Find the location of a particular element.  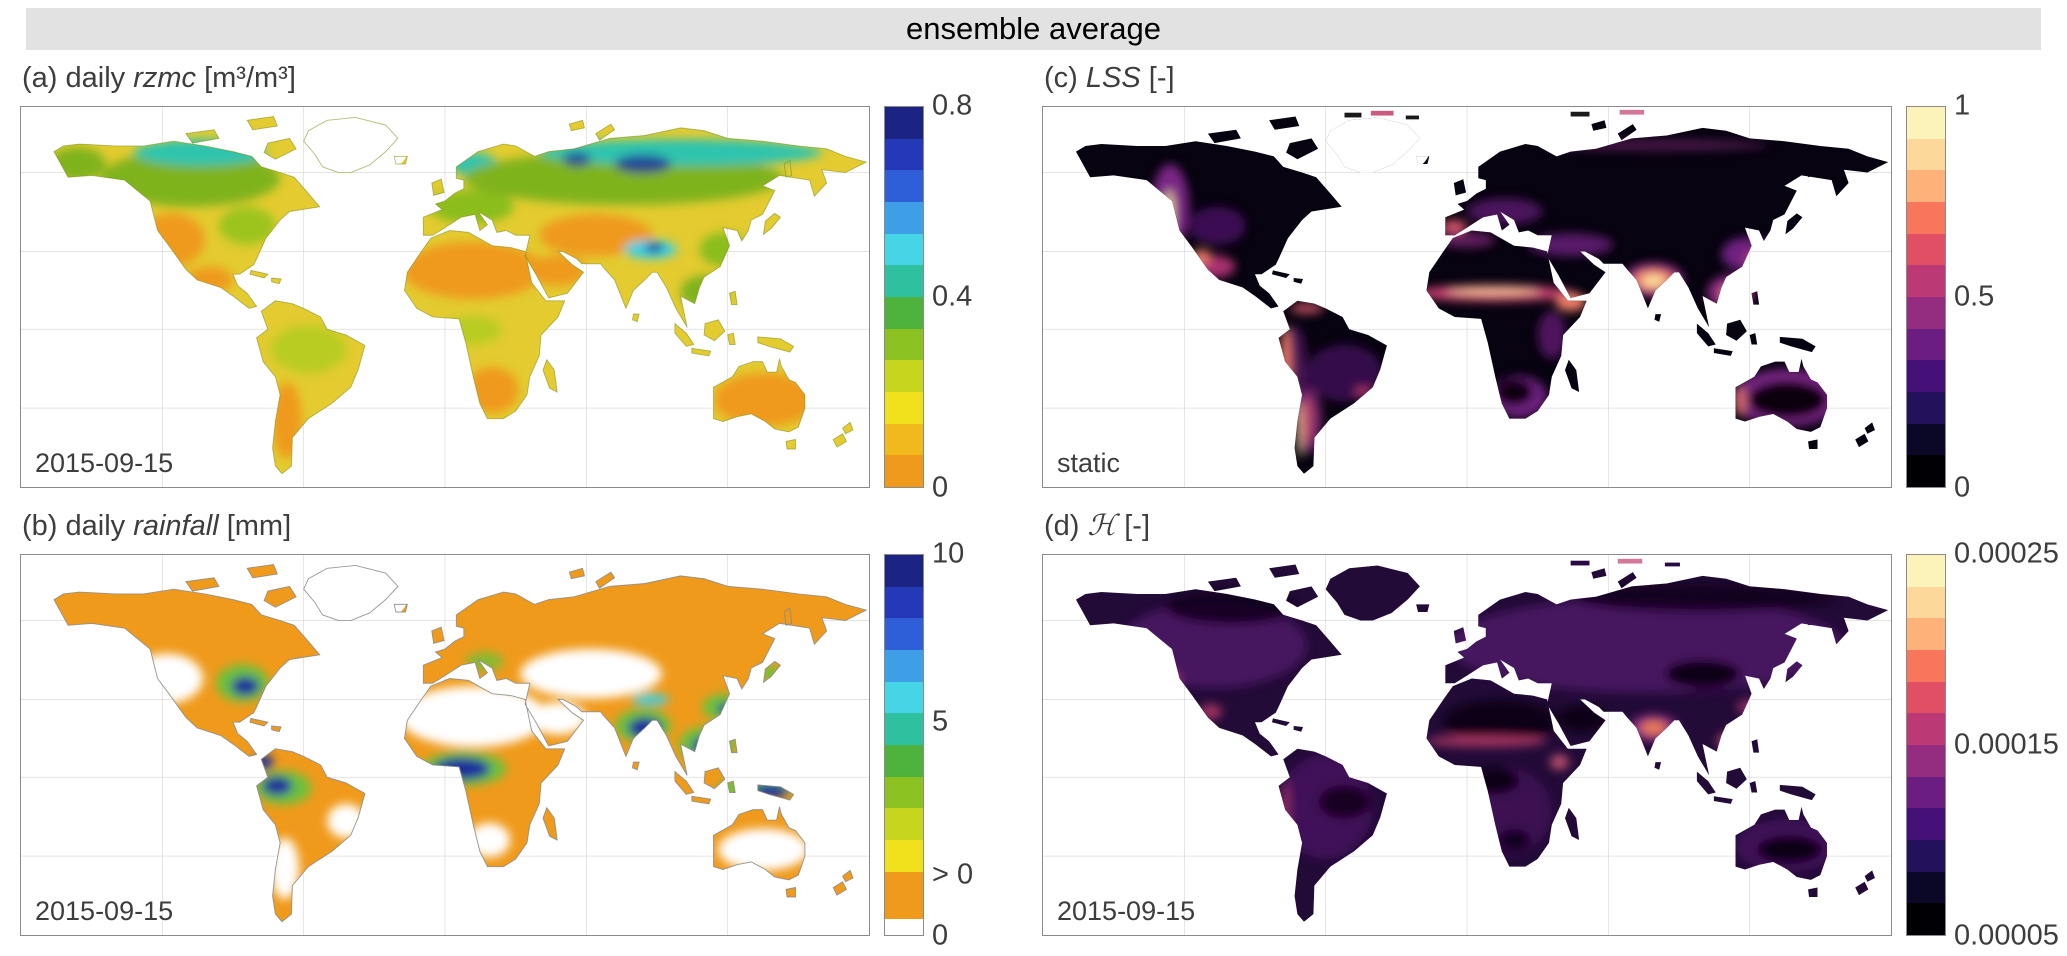

panel-lss-title-suffix: [-] is located at coordinates (1157, 78).